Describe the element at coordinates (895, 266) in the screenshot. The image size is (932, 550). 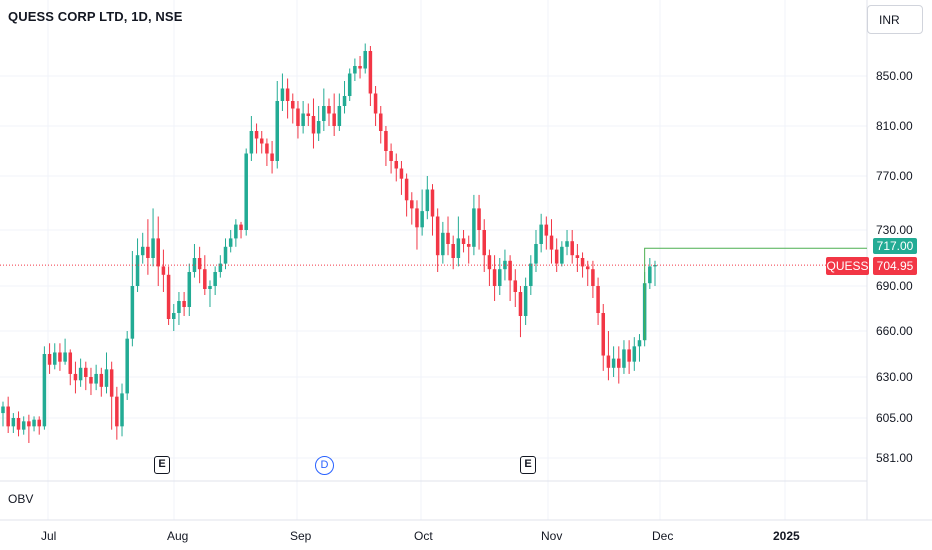
I see `last-price-tag: 704.95` at that location.